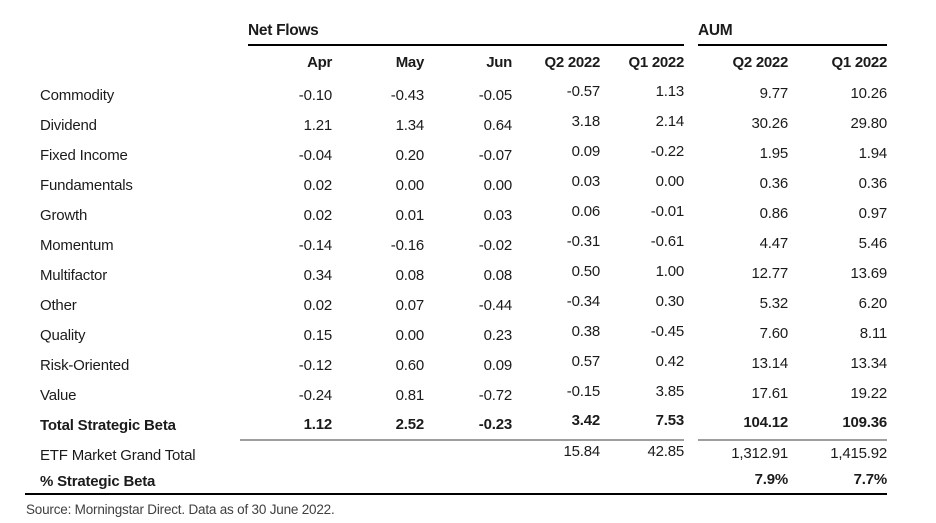 This screenshot has height=523, width=936. What do you see at coordinates (642, 395) in the screenshot?
I see `cell: 3.85` at bounding box center [642, 395].